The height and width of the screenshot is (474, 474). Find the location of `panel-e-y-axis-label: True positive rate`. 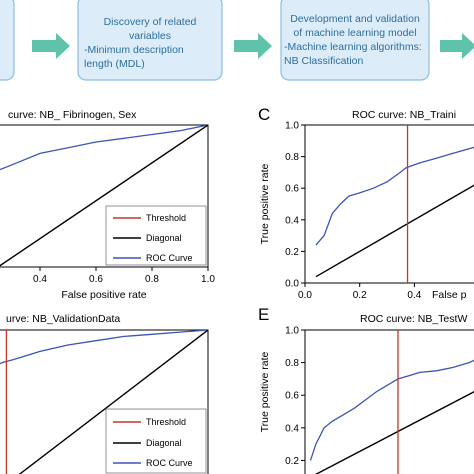

panel-e-y-axis-label: True positive rate is located at coordinates (265, 391).